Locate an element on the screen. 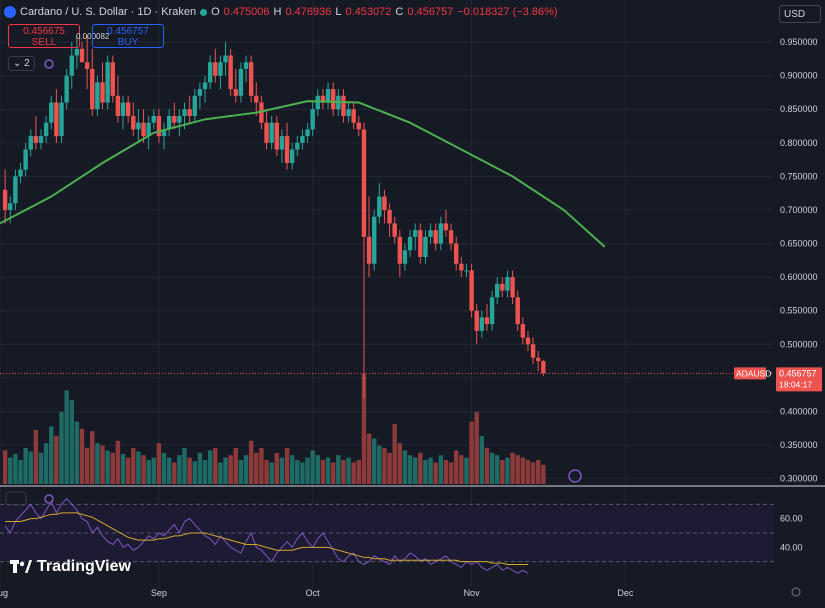 The width and height of the screenshot is (825, 608). tradingview-logo: TradingView is located at coordinates (70, 567).